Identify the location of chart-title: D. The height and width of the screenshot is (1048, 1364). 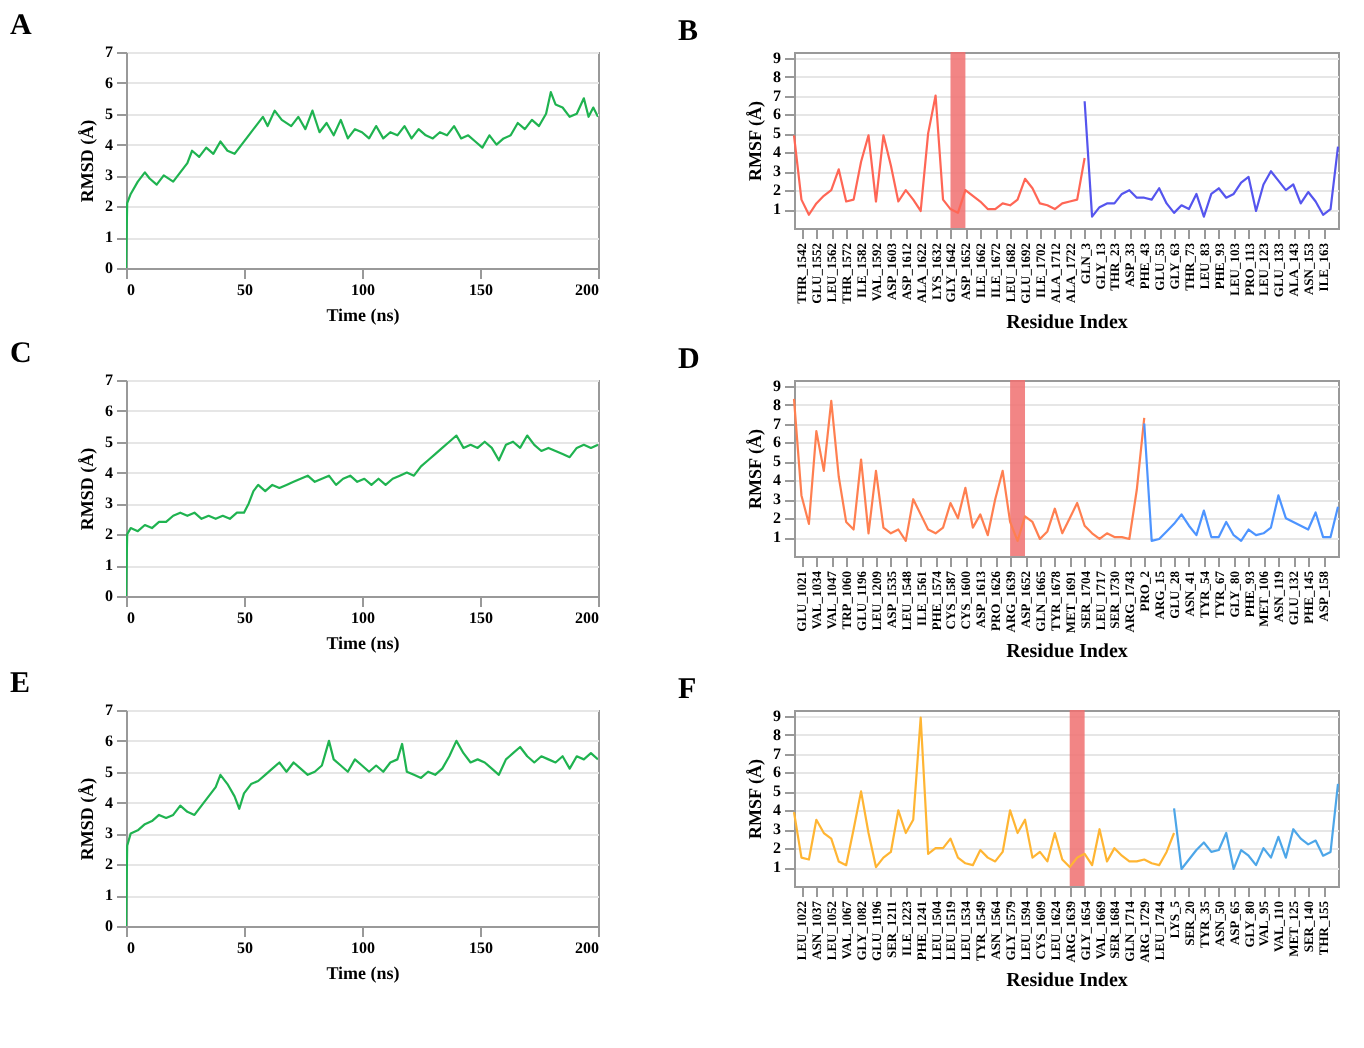
(689, 359).